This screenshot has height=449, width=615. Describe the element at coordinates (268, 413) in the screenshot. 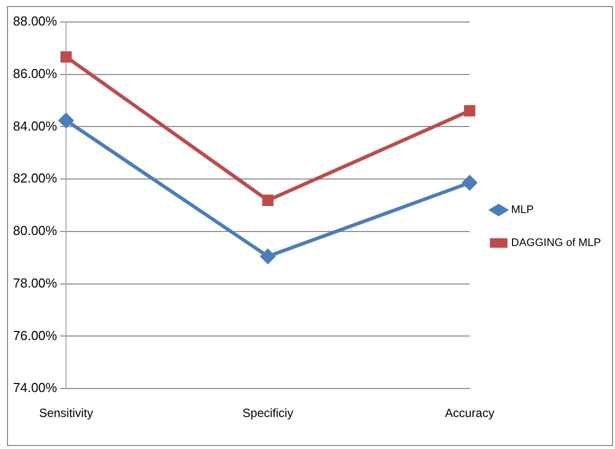

I see `x-tick-label: Specificiy` at that location.